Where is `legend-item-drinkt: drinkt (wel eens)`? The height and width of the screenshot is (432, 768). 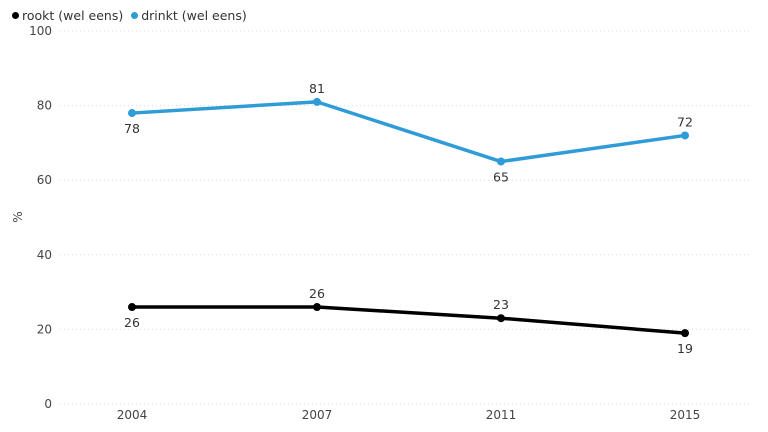
legend-item-drinkt: drinkt (wel eens) is located at coordinates (189, 15).